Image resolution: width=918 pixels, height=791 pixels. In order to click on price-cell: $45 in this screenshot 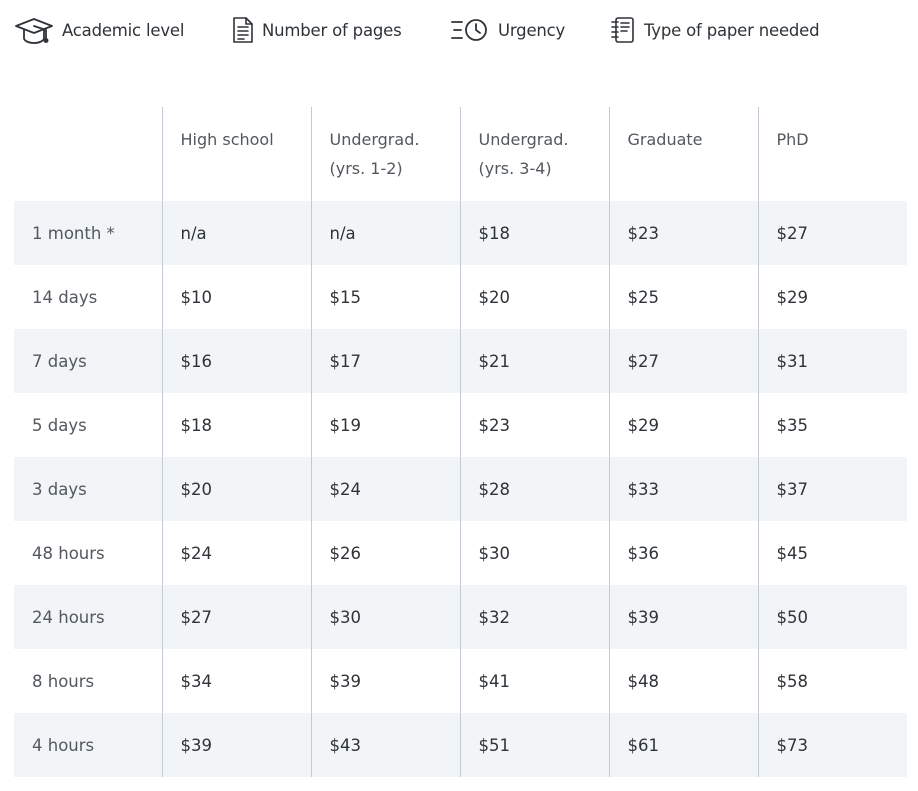, I will do `click(832, 553)`.